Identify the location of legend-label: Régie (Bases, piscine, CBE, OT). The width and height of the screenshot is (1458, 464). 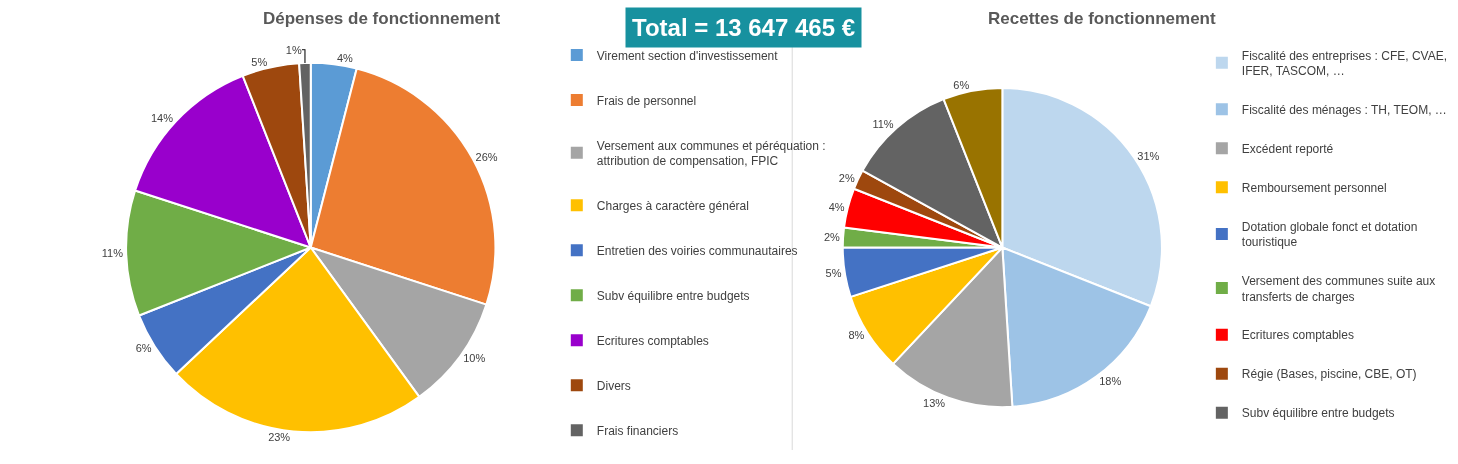
(1329, 374).